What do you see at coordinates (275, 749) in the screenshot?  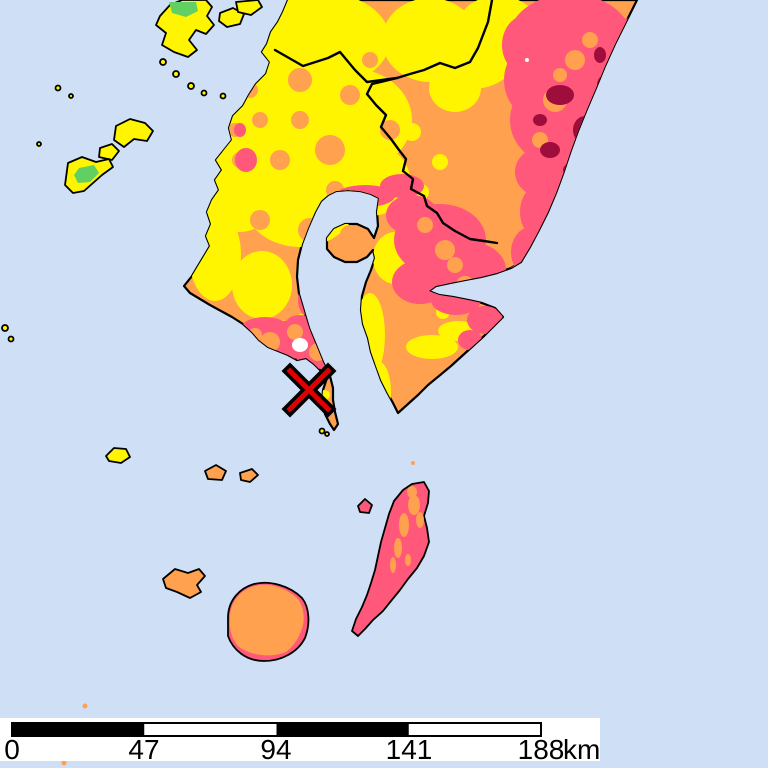 I see `scale-tick-label-94: 94` at bounding box center [275, 749].